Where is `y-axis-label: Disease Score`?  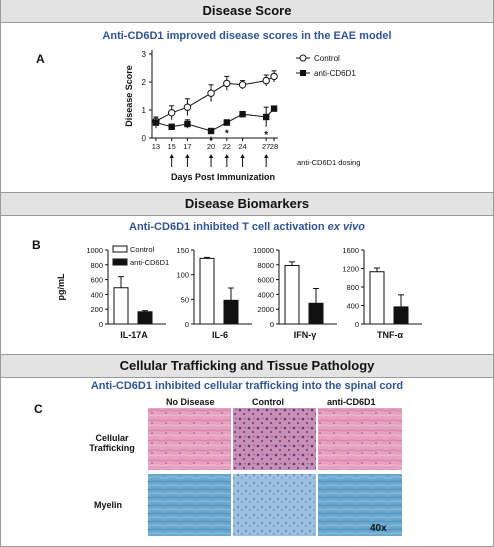
y-axis-label: Disease Score is located at coordinates (129, 96).